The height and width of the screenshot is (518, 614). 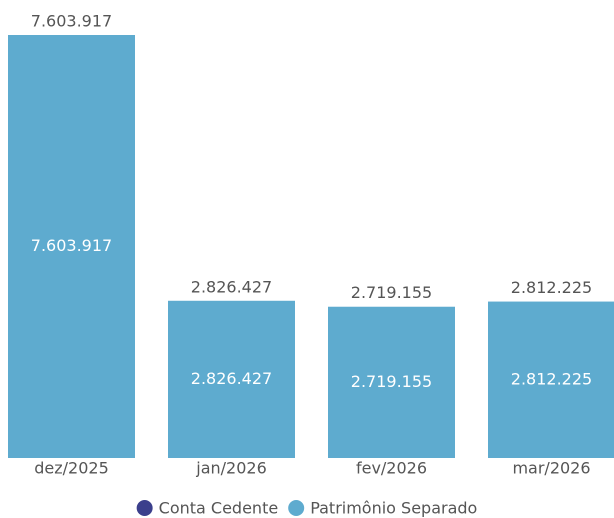 I want to click on legend-label: Conta Cedente, so click(x=219, y=508).